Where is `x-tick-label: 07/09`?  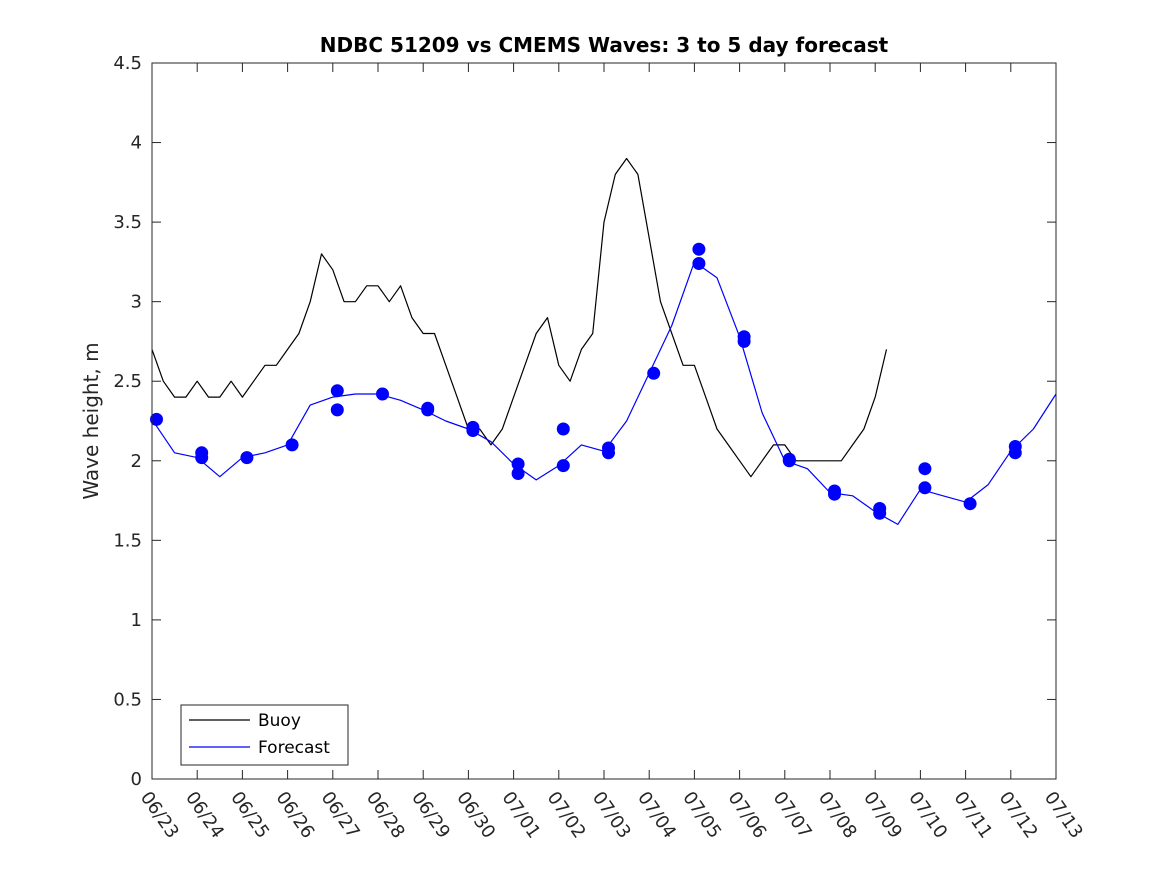
x-tick-label: 07/09 is located at coordinates (882, 815).